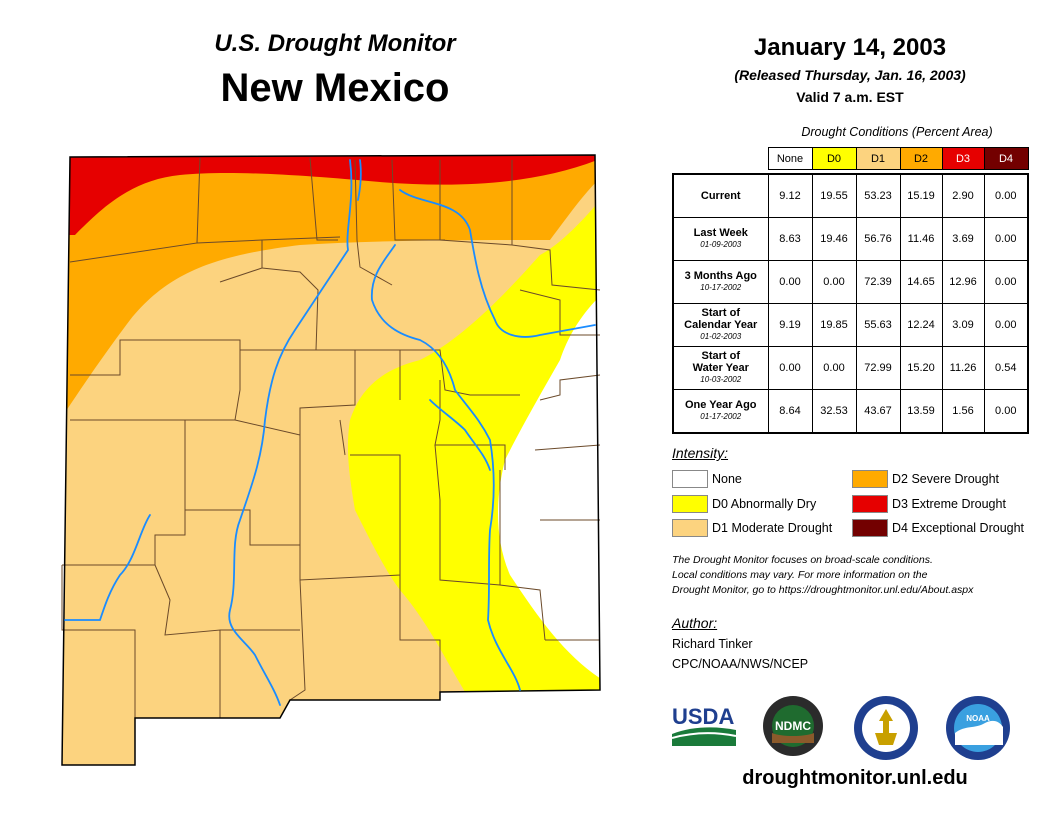 The width and height of the screenshot is (1056, 816). I want to click on legend-item-d2: D2 Severe Drought, so click(925, 479).